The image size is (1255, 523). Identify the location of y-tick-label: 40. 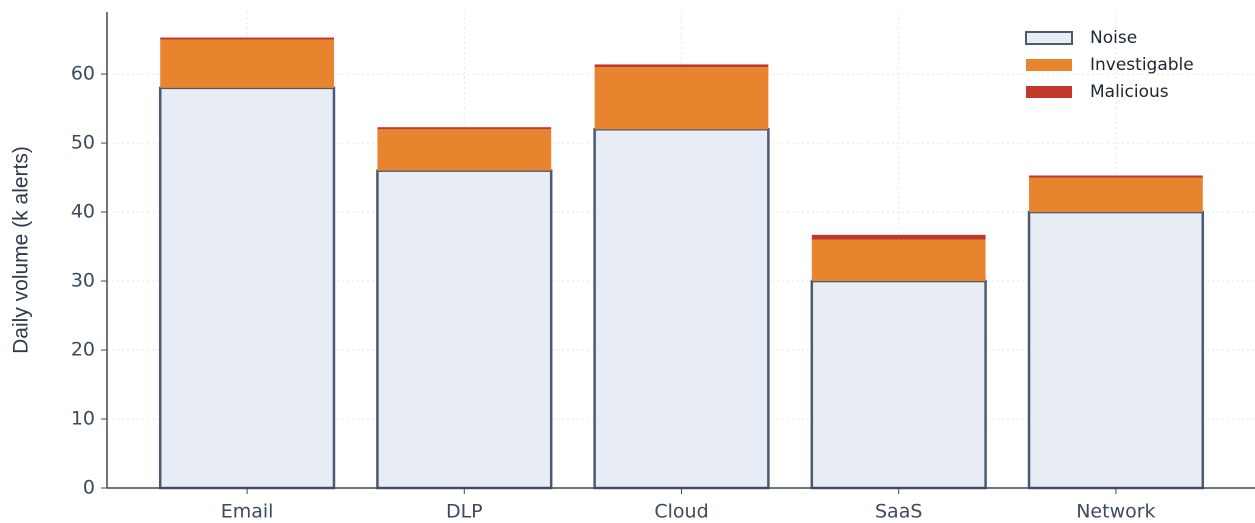
(83, 212).